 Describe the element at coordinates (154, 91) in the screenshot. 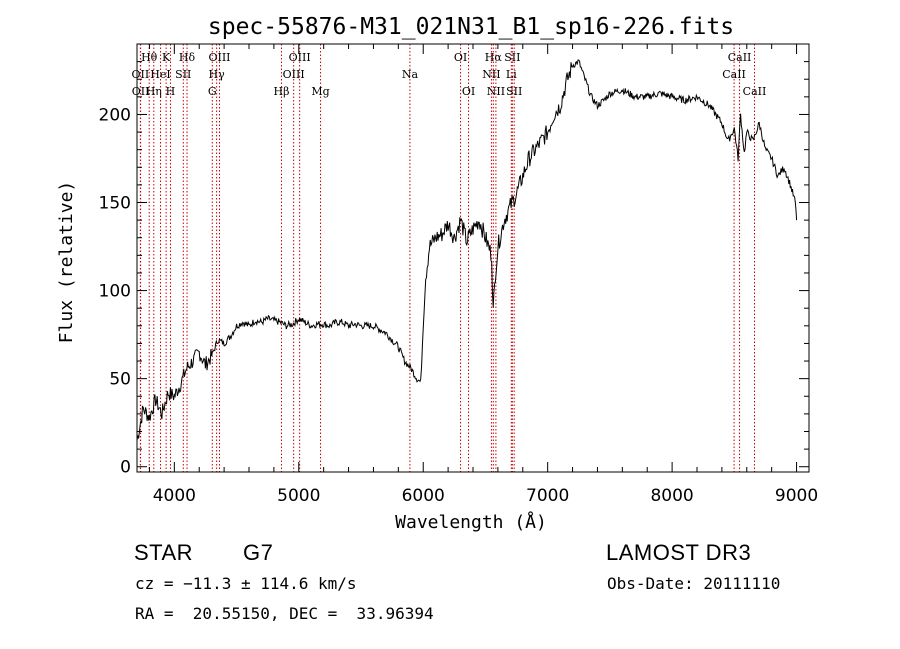

I see `line-label-3: Hη` at that location.